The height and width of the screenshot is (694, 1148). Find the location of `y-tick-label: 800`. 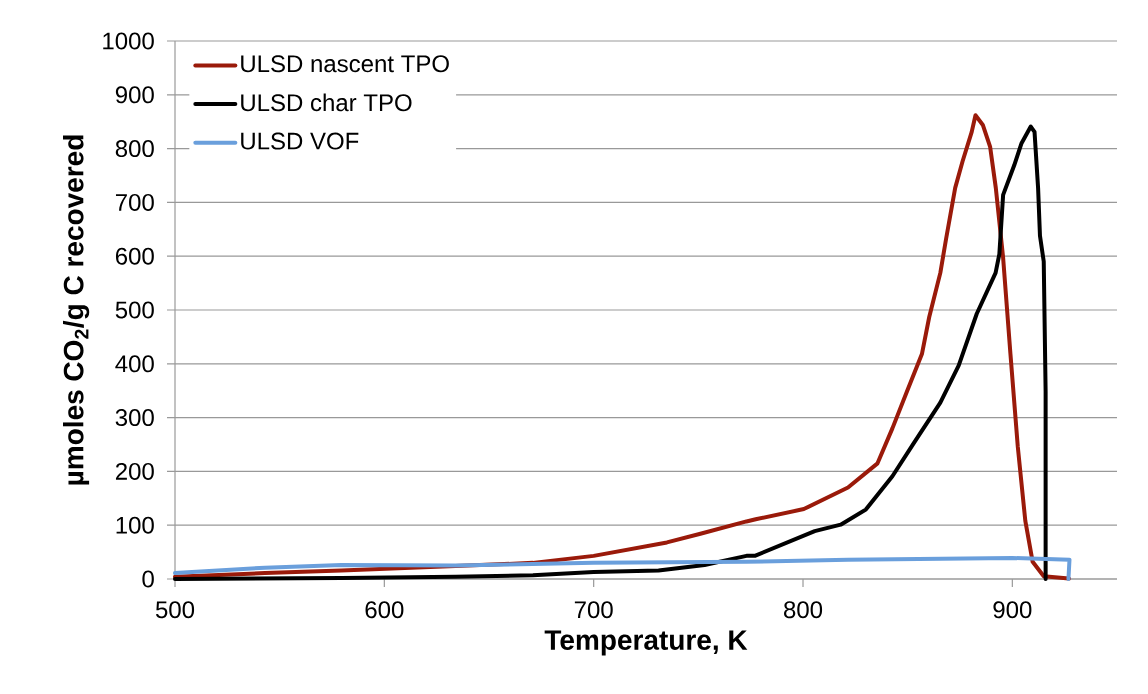

y-tick-label: 800 is located at coordinates (134, 149).